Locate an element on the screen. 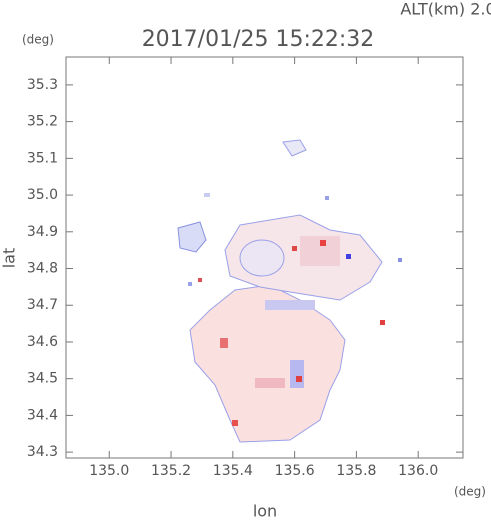  y-axis-label: lat is located at coordinates (9, 258).